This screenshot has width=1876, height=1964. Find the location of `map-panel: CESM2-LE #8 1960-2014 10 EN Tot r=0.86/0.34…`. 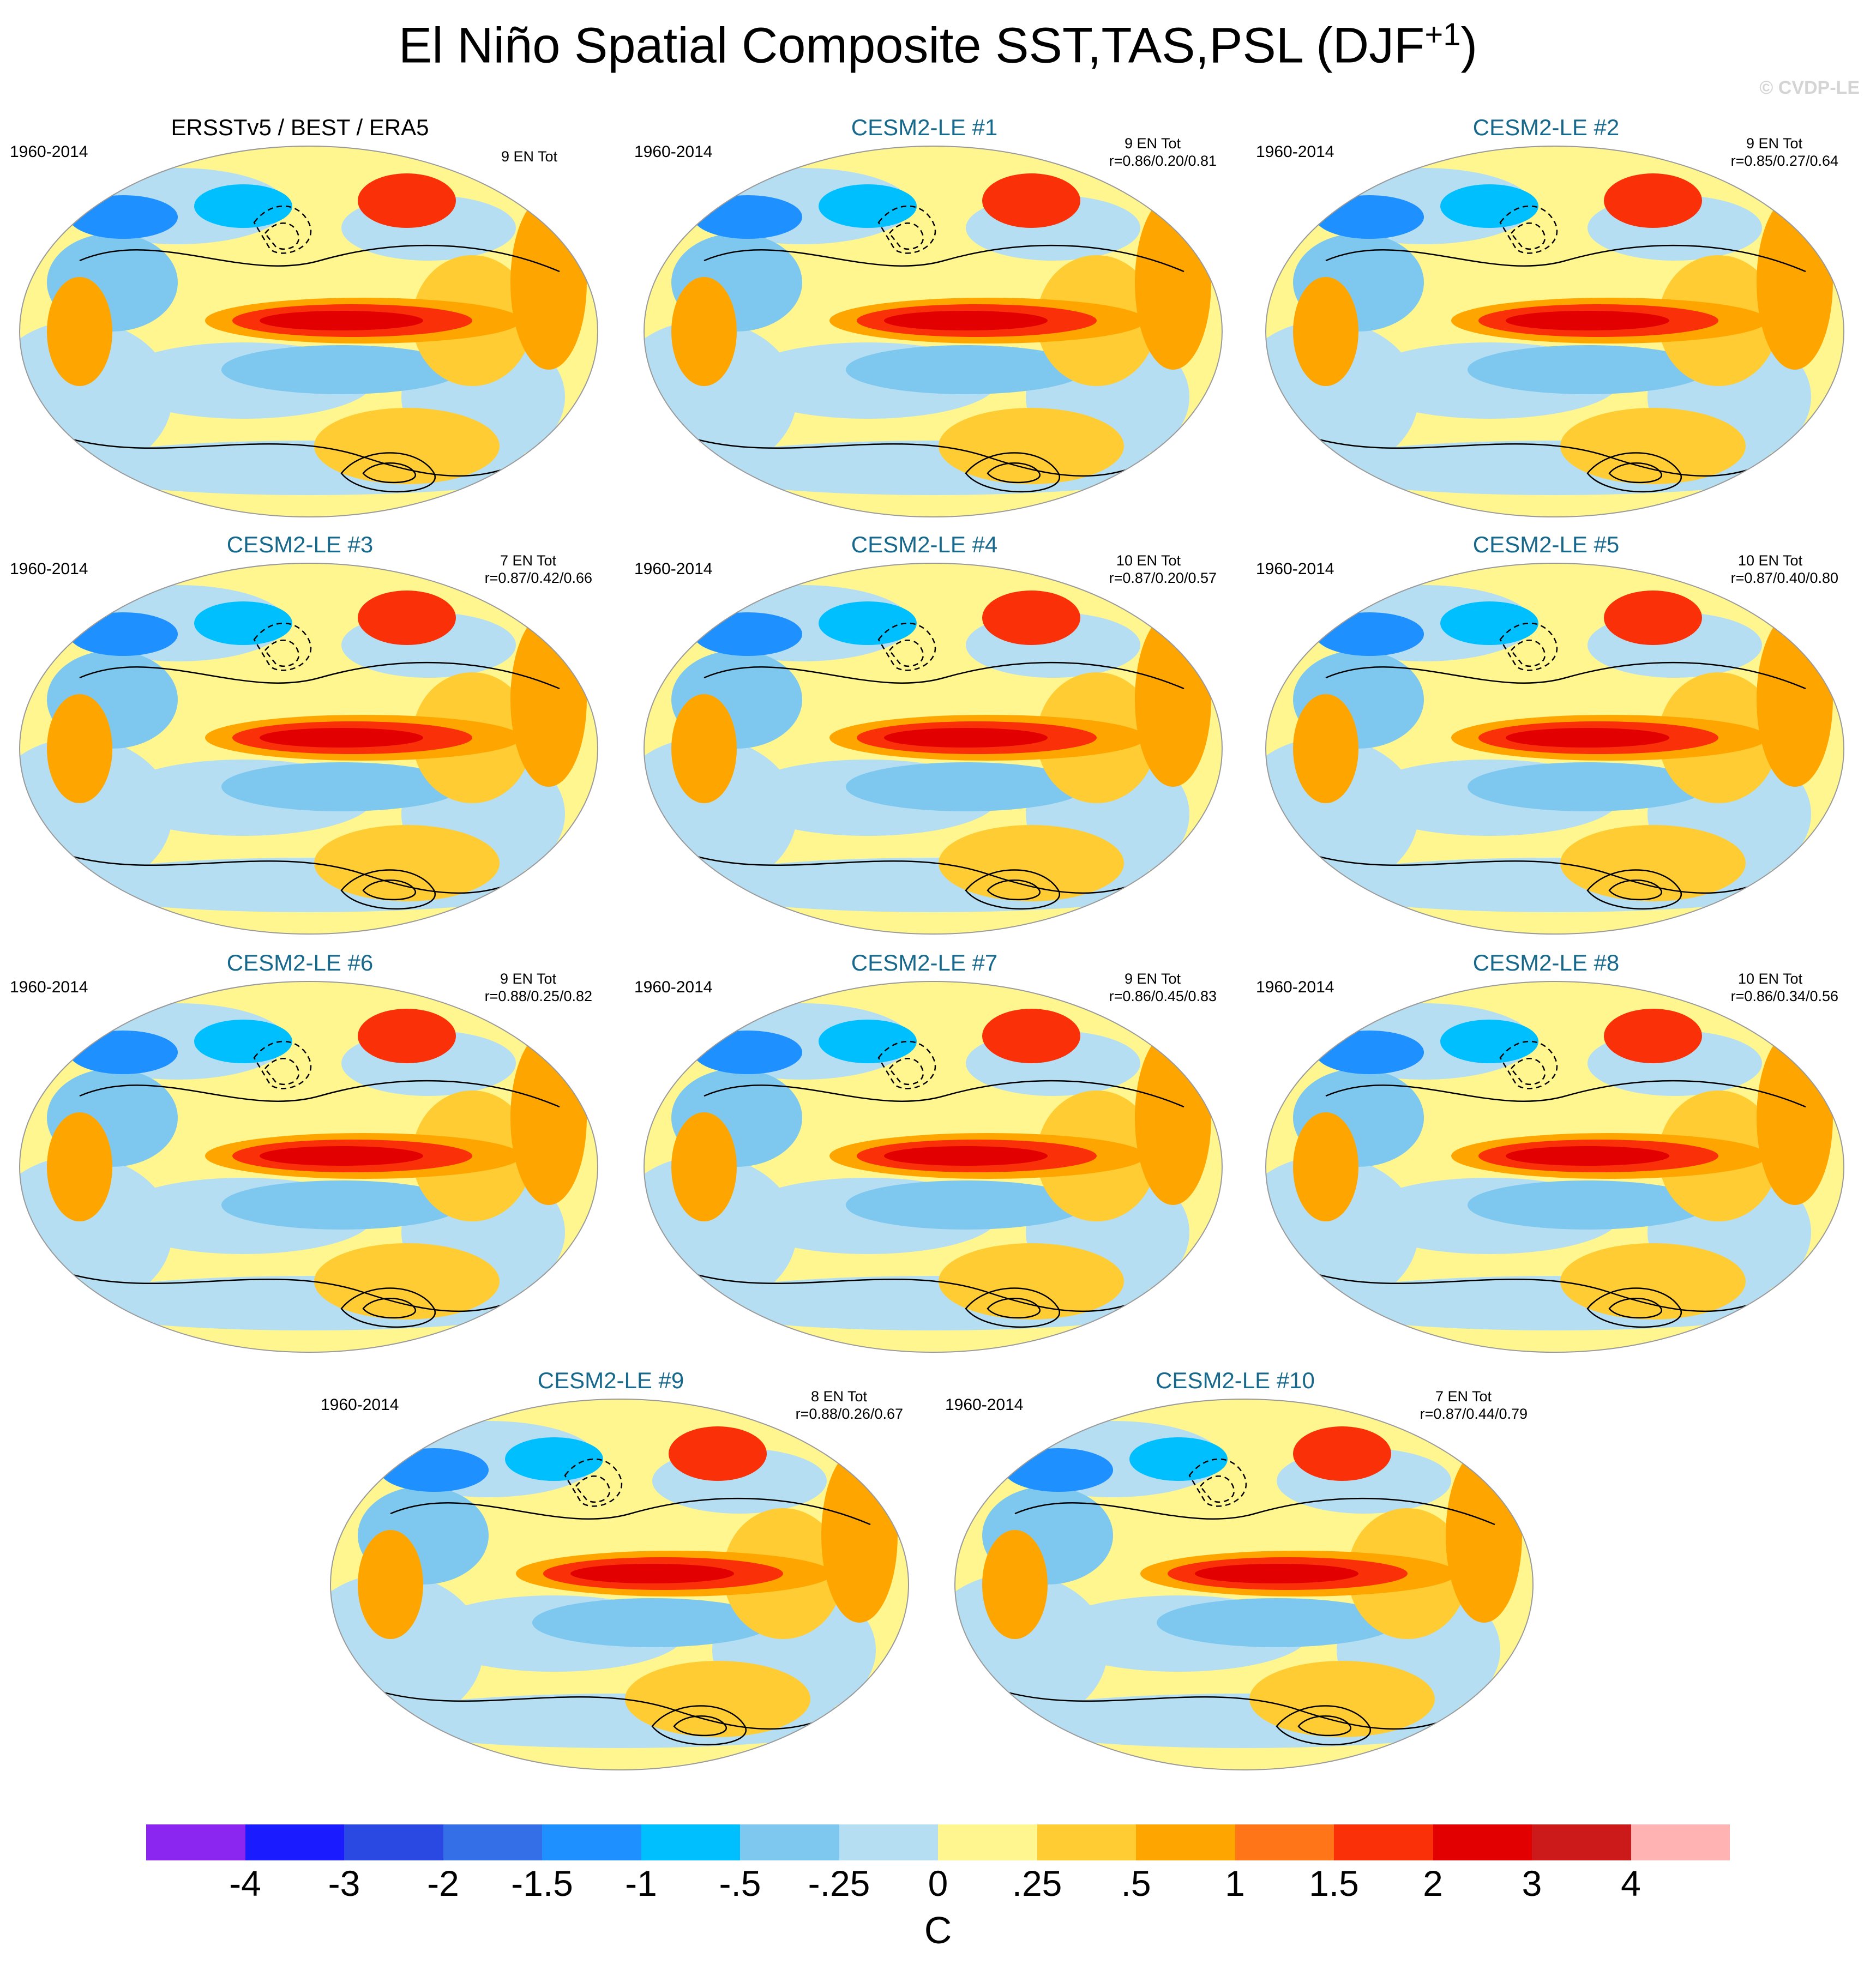

map-panel: CESM2-LE #8 1960-2014 10 EN Tot r=0.86/0.34… is located at coordinates (1546, 1151).